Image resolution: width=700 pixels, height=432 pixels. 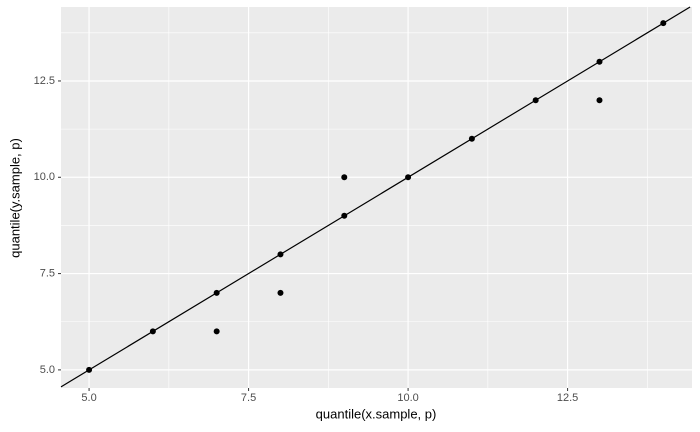 I want to click on x-tick-label: 12.5, so click(x=567, y=398).